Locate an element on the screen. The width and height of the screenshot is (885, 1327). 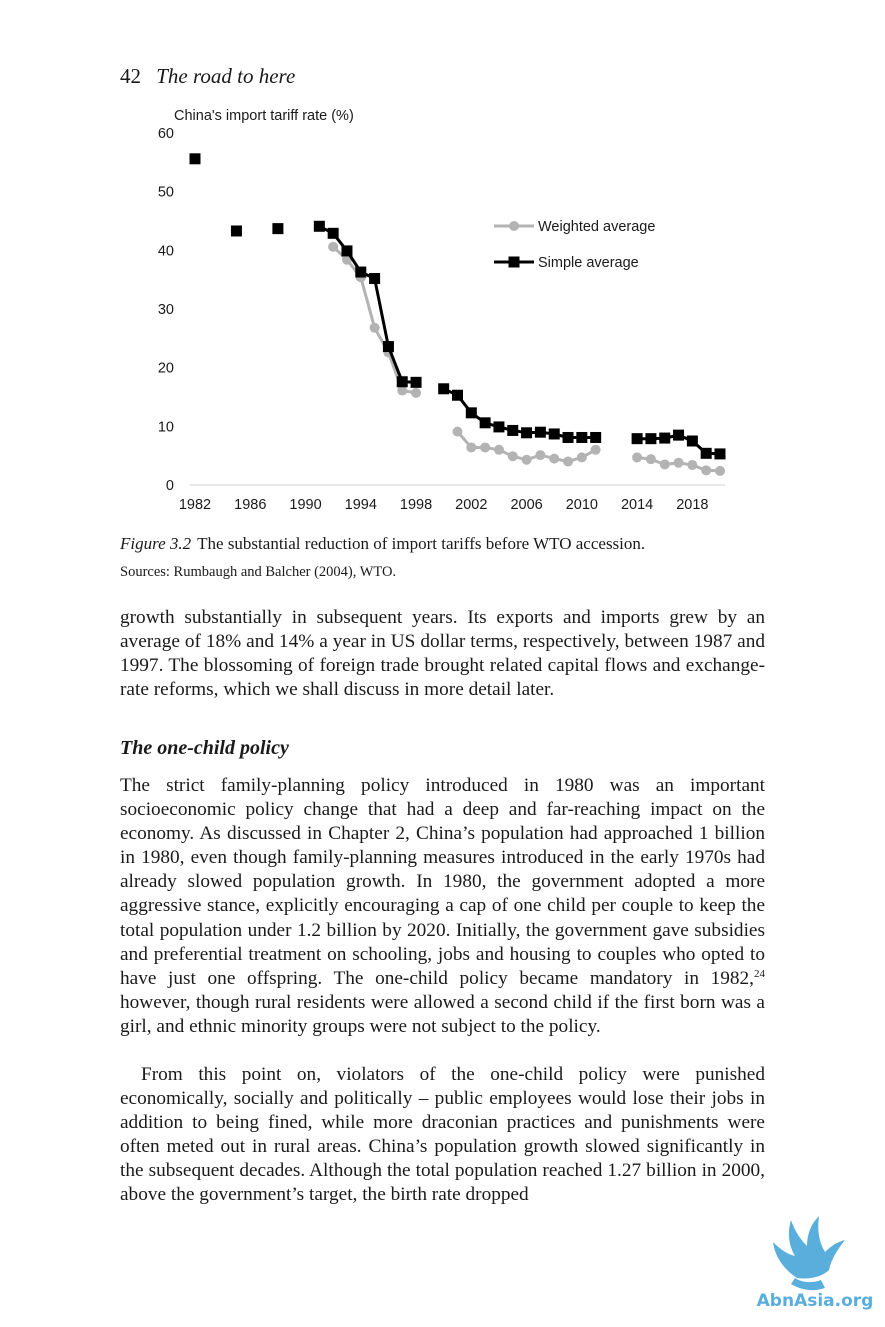
x-tick-label: 2014 is located at coordinates (637, 505).